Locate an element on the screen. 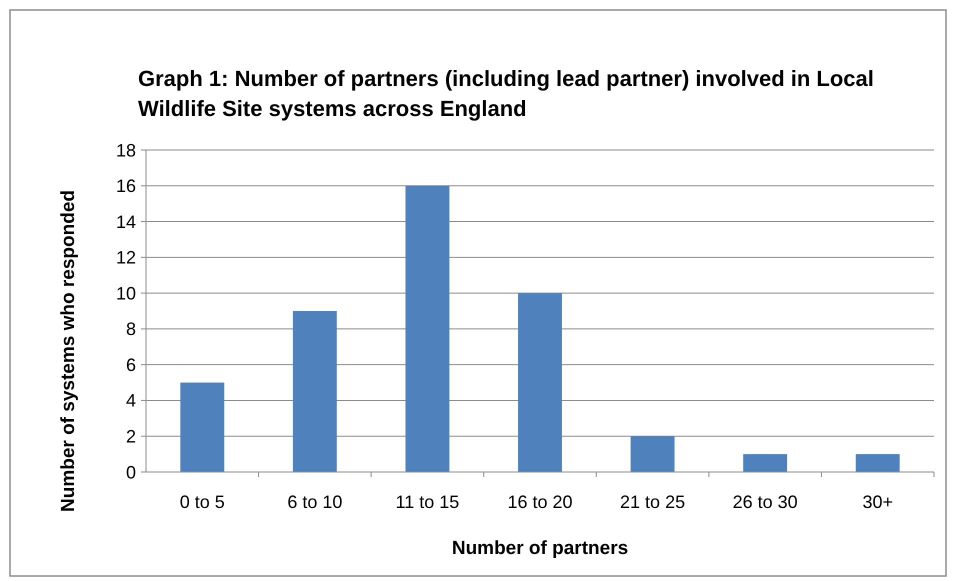  y-tick-label: 8 is located at coordinates (131, 329).